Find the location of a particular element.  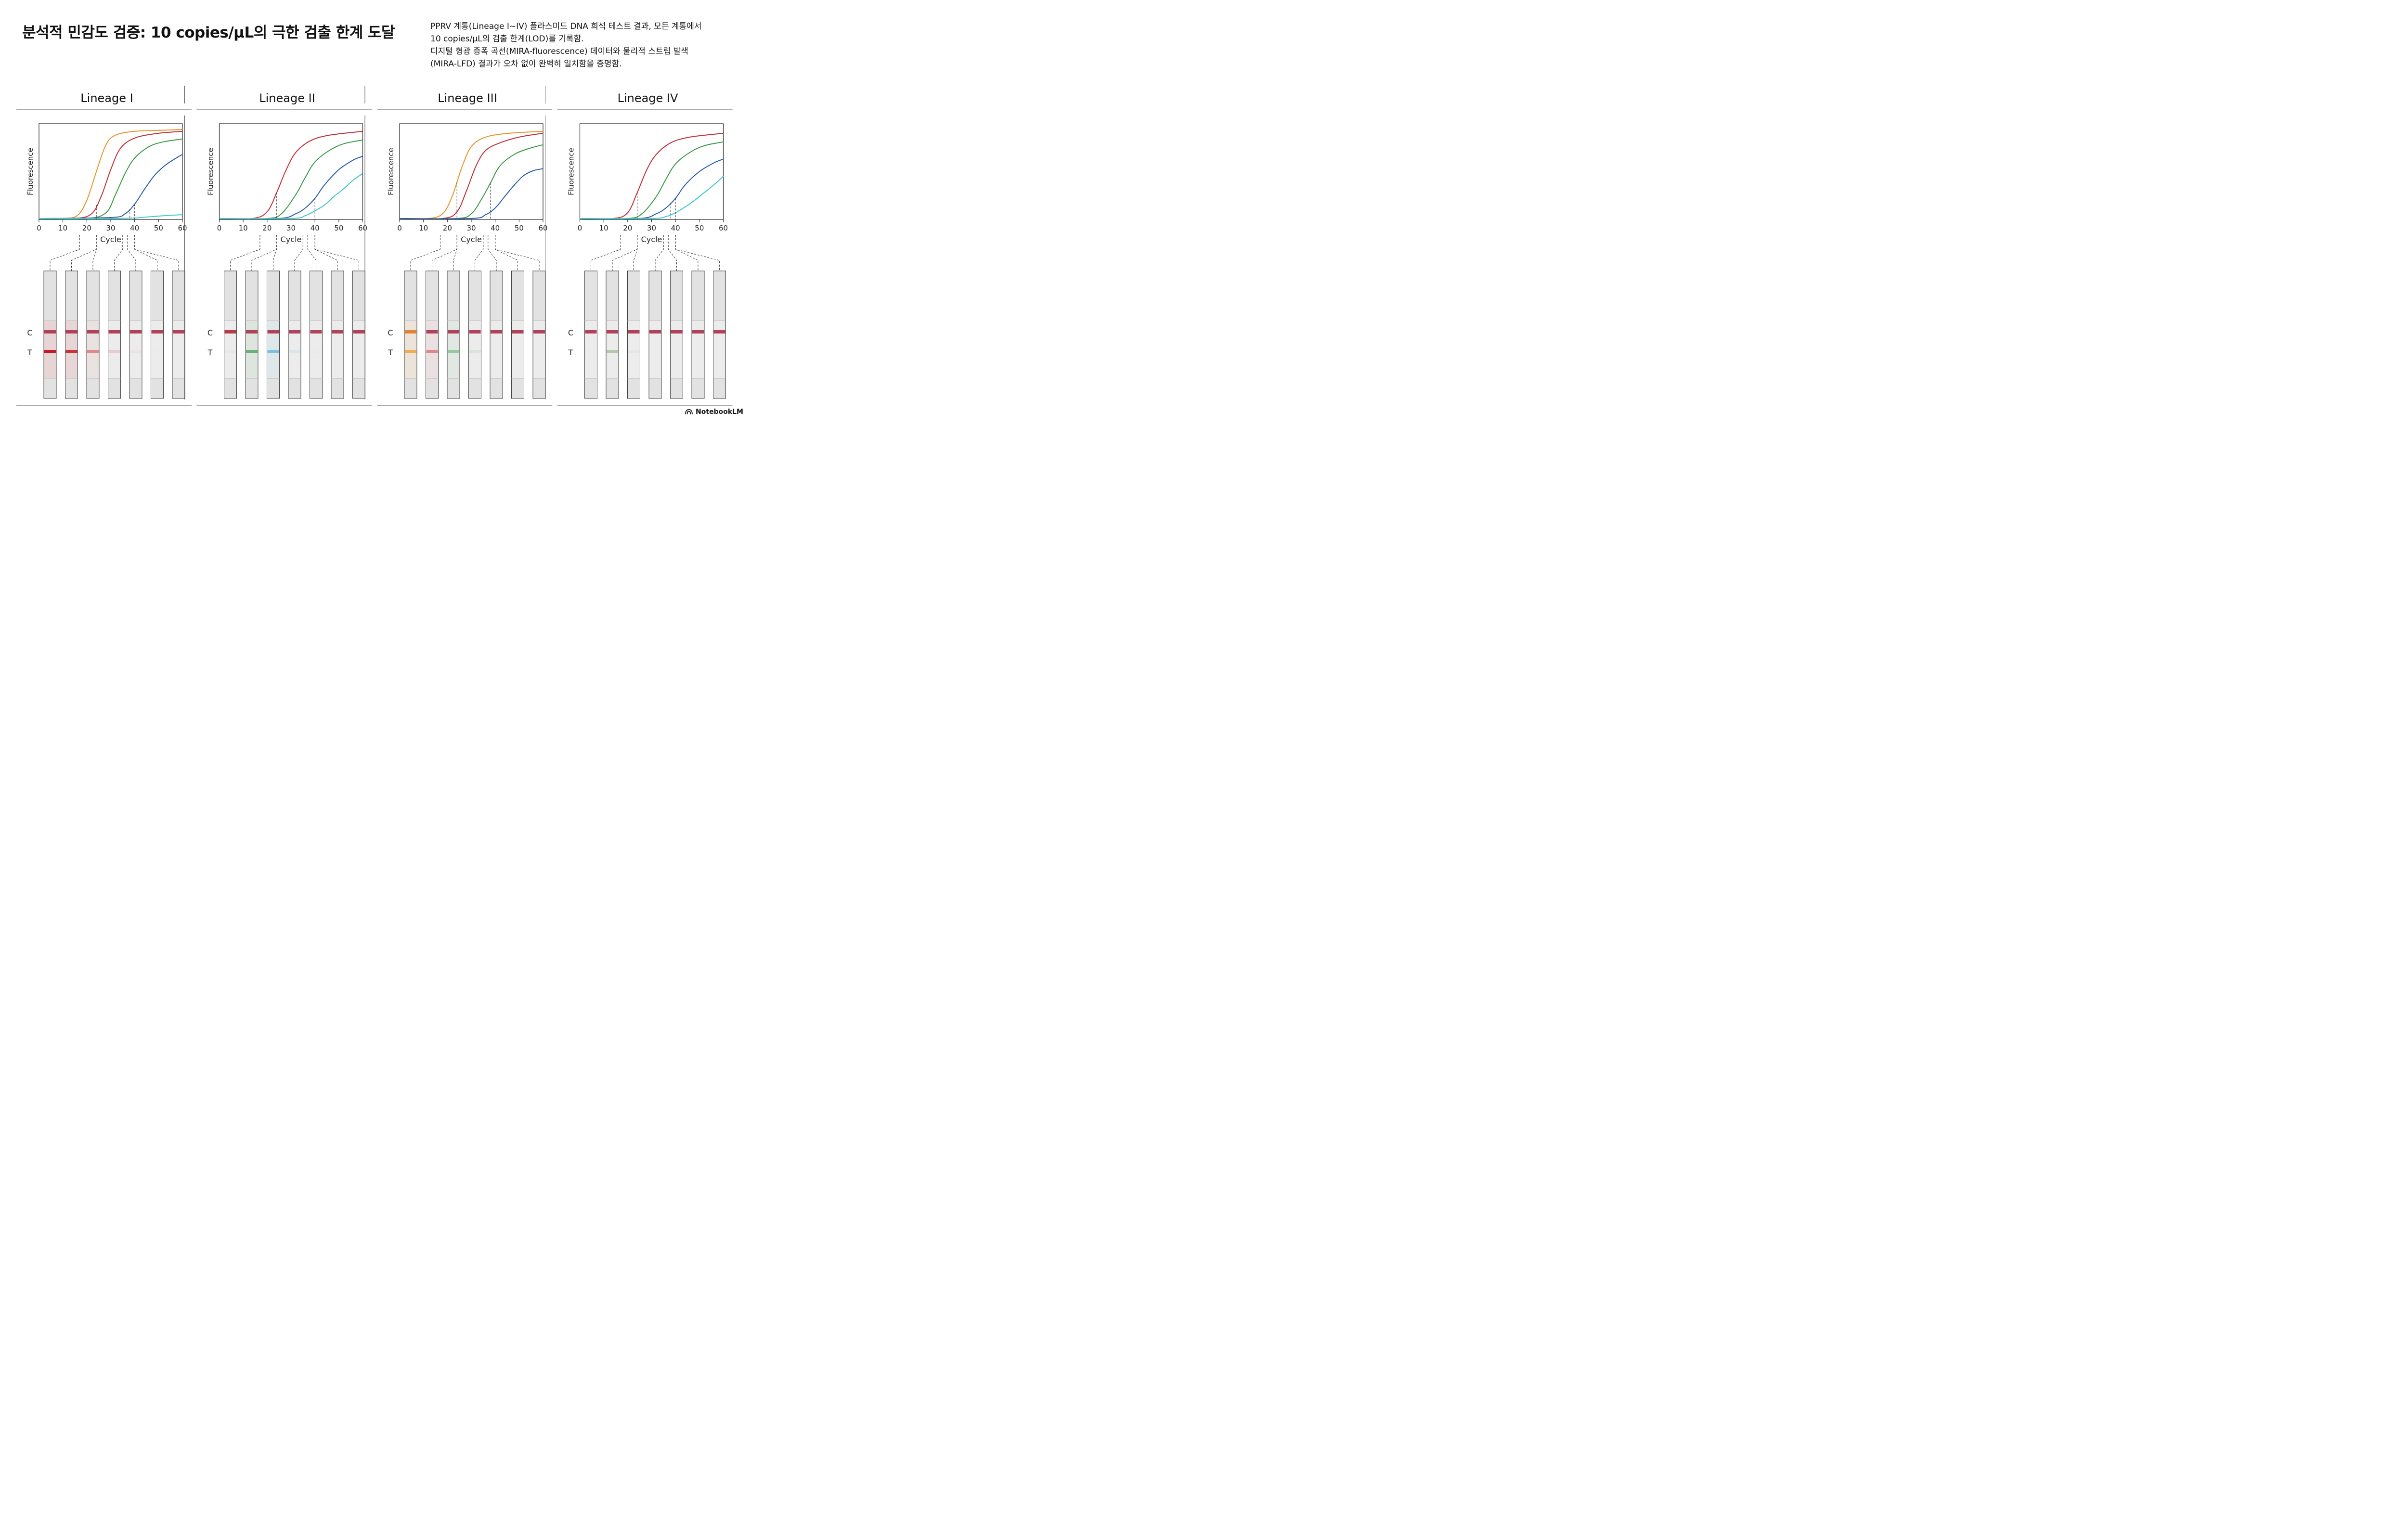

plot-frame is located at coordinates (651, 171).